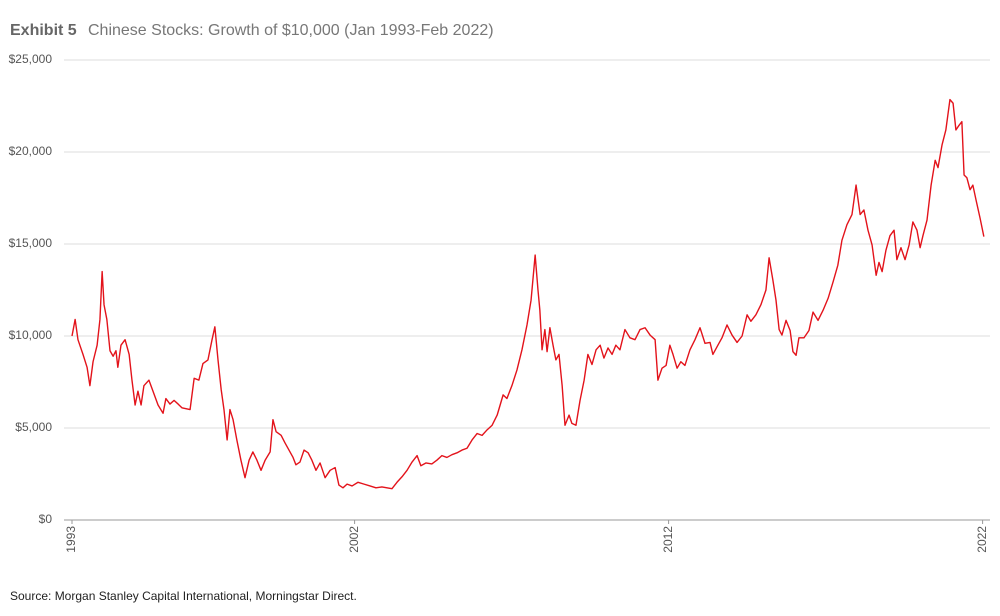 The image size is (1000, 616). What do you see at coordinates (31, 243) in the screenshot?
I see `y-tick-label: $15,000` at bounding box center [31, 243].